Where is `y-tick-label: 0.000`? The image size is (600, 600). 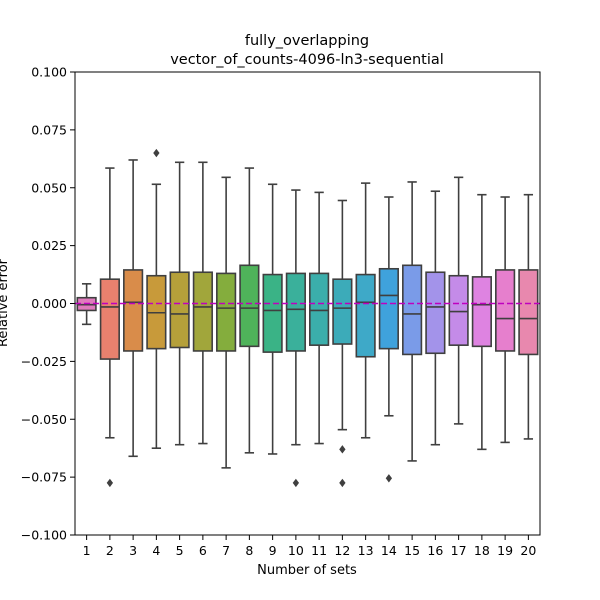
y-tick-label: 0.000 is located at coordinates (49, 303).